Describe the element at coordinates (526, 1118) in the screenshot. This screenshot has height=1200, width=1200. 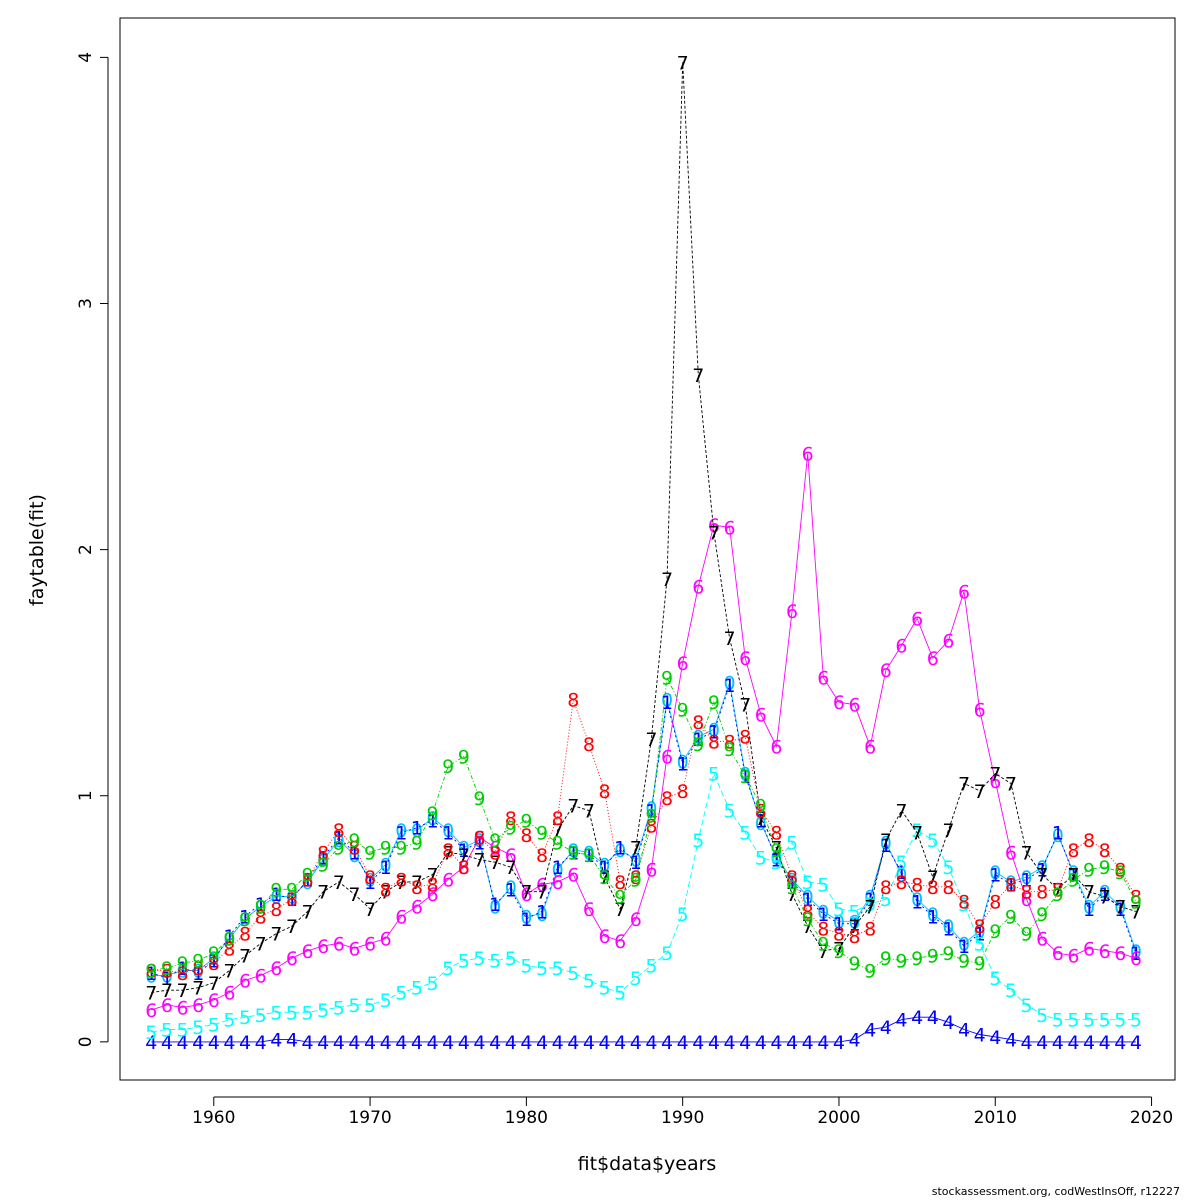
I see `x-tick-label: 1980` at that location.